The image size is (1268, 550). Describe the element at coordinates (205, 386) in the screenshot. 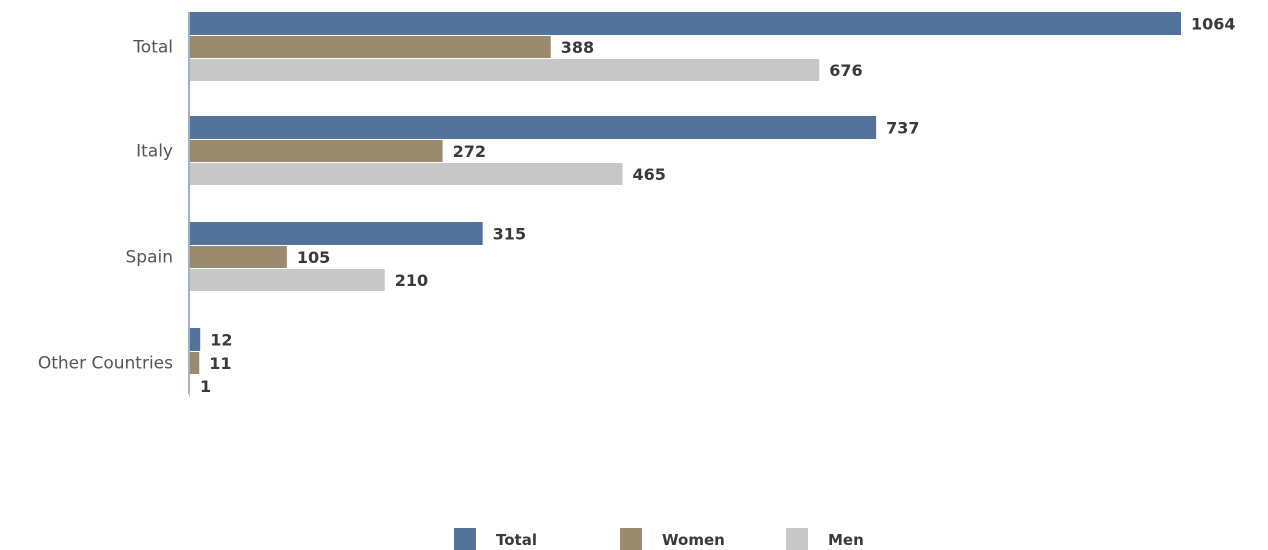

I see `value-label-other-countries-men: 1` at that location.